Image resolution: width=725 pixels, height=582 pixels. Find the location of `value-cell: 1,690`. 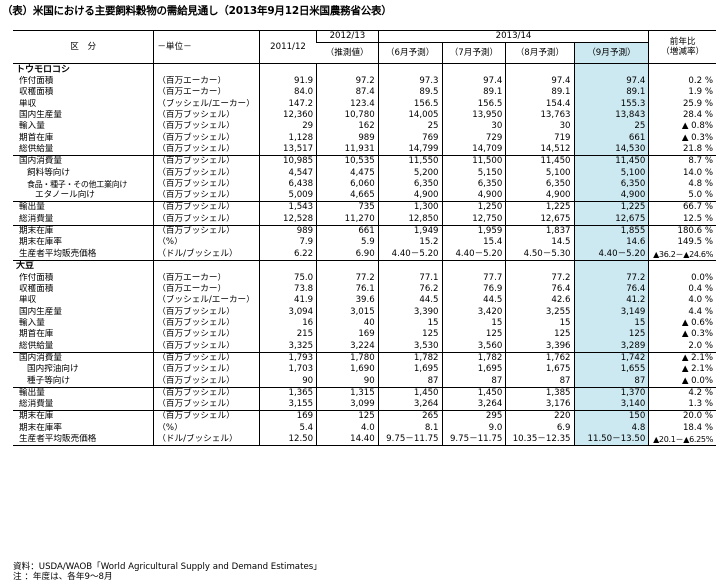

value-cell: 1,690 is located at coordinates (347, 370).